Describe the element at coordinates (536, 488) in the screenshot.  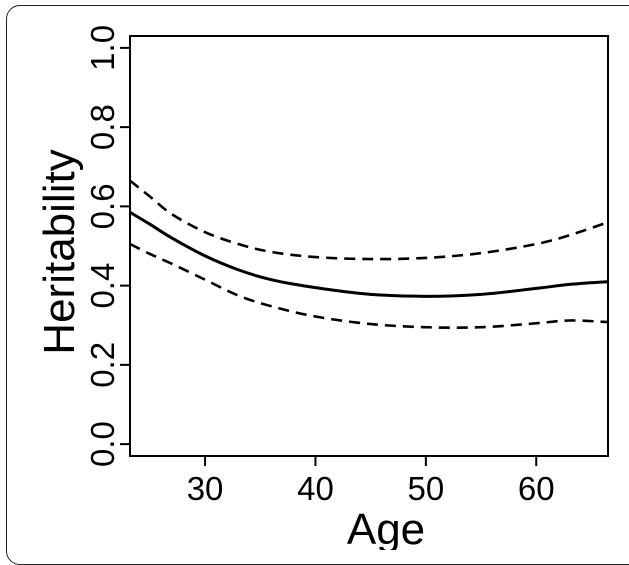
I see `x-tick-label: 60` at that location.